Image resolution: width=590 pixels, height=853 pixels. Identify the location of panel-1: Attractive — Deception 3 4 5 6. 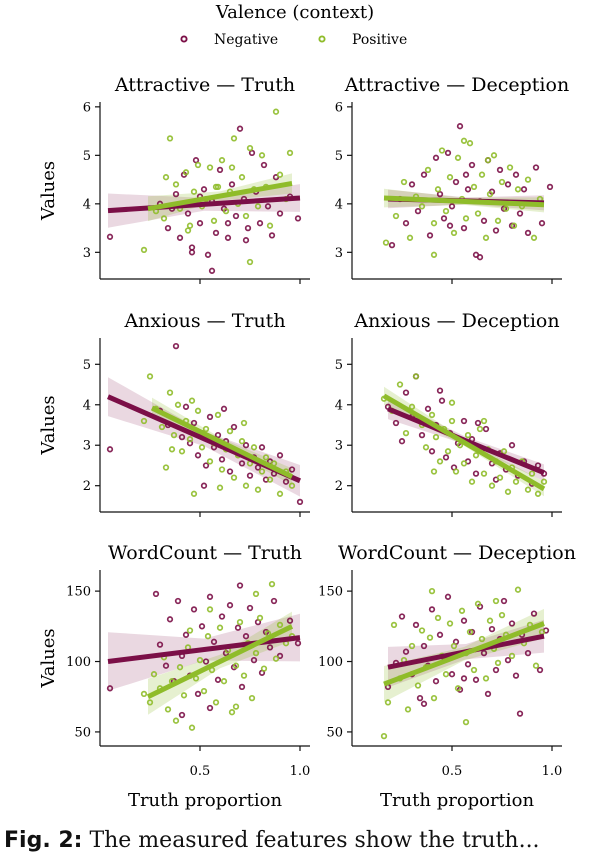
(452, 179).